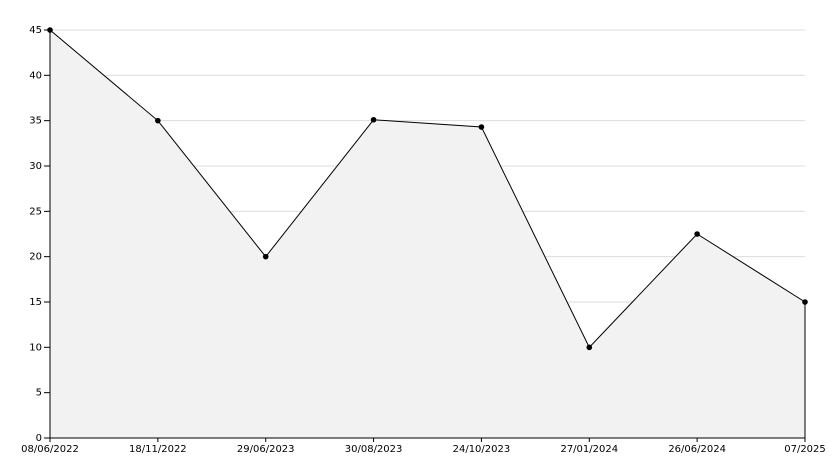 The image size is (834, 468). What do you see at coordinates (39, 438) in the screenshot?
I see `y-tick-label: 0` at bounding box center [39, 438].